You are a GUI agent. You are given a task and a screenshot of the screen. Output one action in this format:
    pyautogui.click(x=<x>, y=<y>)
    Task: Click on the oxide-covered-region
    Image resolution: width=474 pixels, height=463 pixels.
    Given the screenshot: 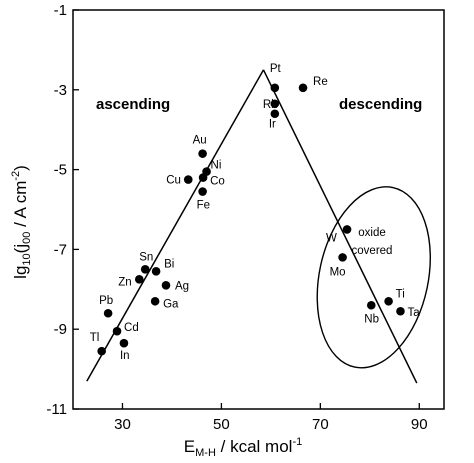 What is the action you would take?
    pyautogui.click(x=373, y=277)
    